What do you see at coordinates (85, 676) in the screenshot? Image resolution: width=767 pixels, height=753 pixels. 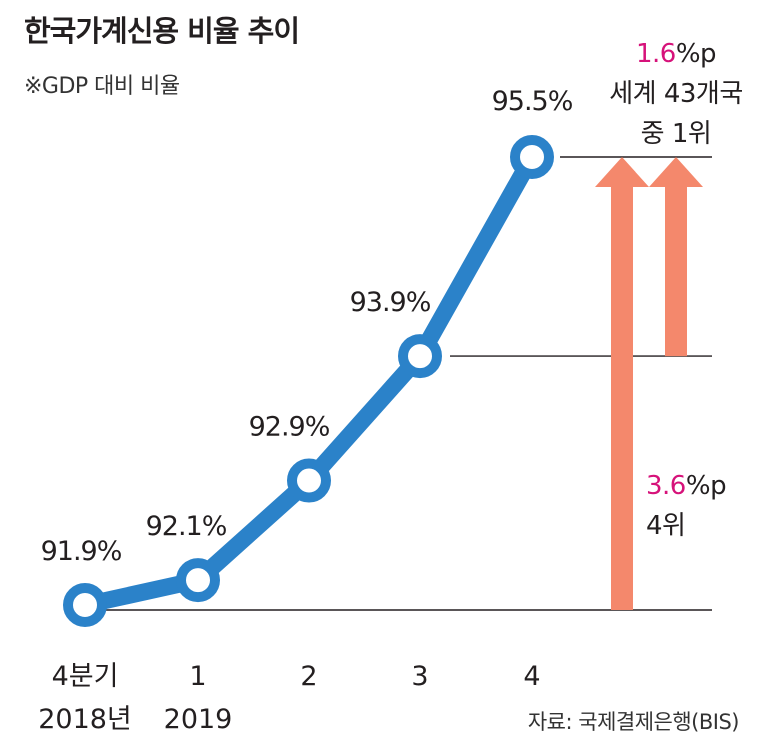 I see `x-tick-label: 4분기` at bounding box center [85, 676].